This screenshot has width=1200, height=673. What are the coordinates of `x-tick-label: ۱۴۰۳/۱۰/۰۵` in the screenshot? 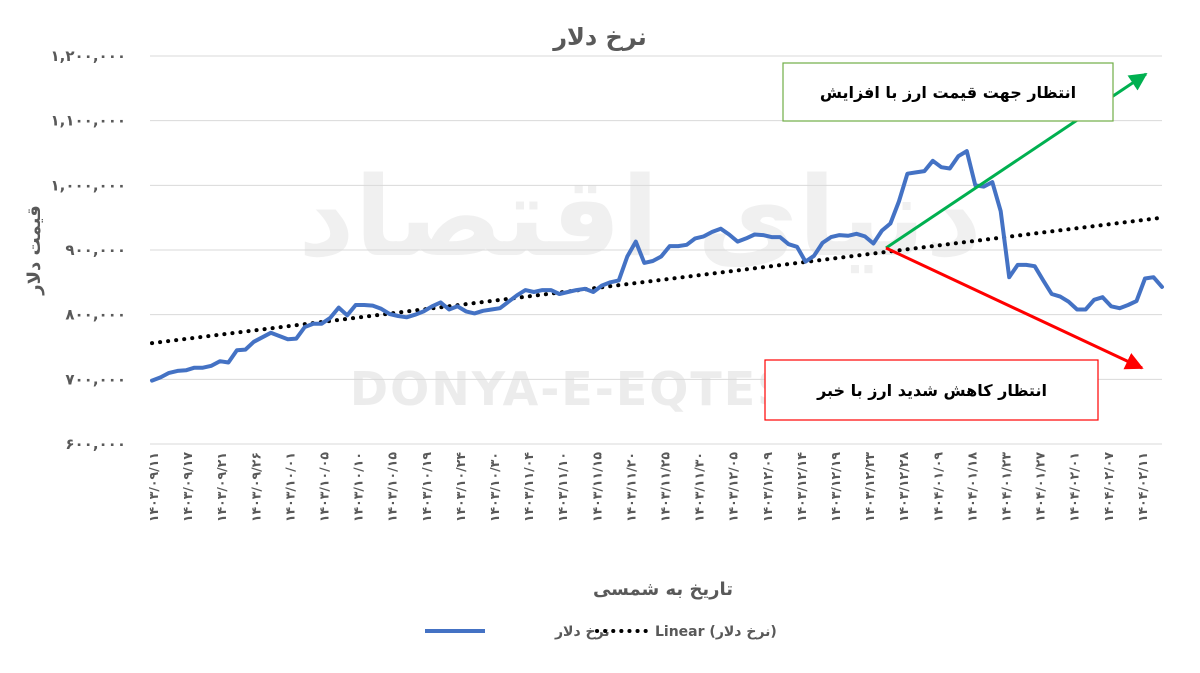 It's located at (324, 487).